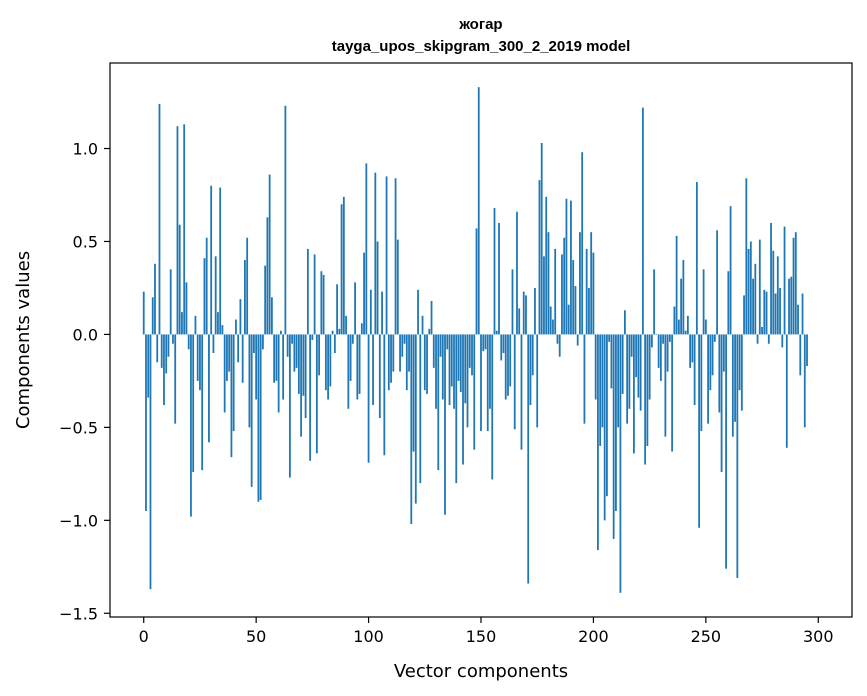 The image size is (867, 696). I want to click on y-tick-label: −1.0, so click(78, 520).